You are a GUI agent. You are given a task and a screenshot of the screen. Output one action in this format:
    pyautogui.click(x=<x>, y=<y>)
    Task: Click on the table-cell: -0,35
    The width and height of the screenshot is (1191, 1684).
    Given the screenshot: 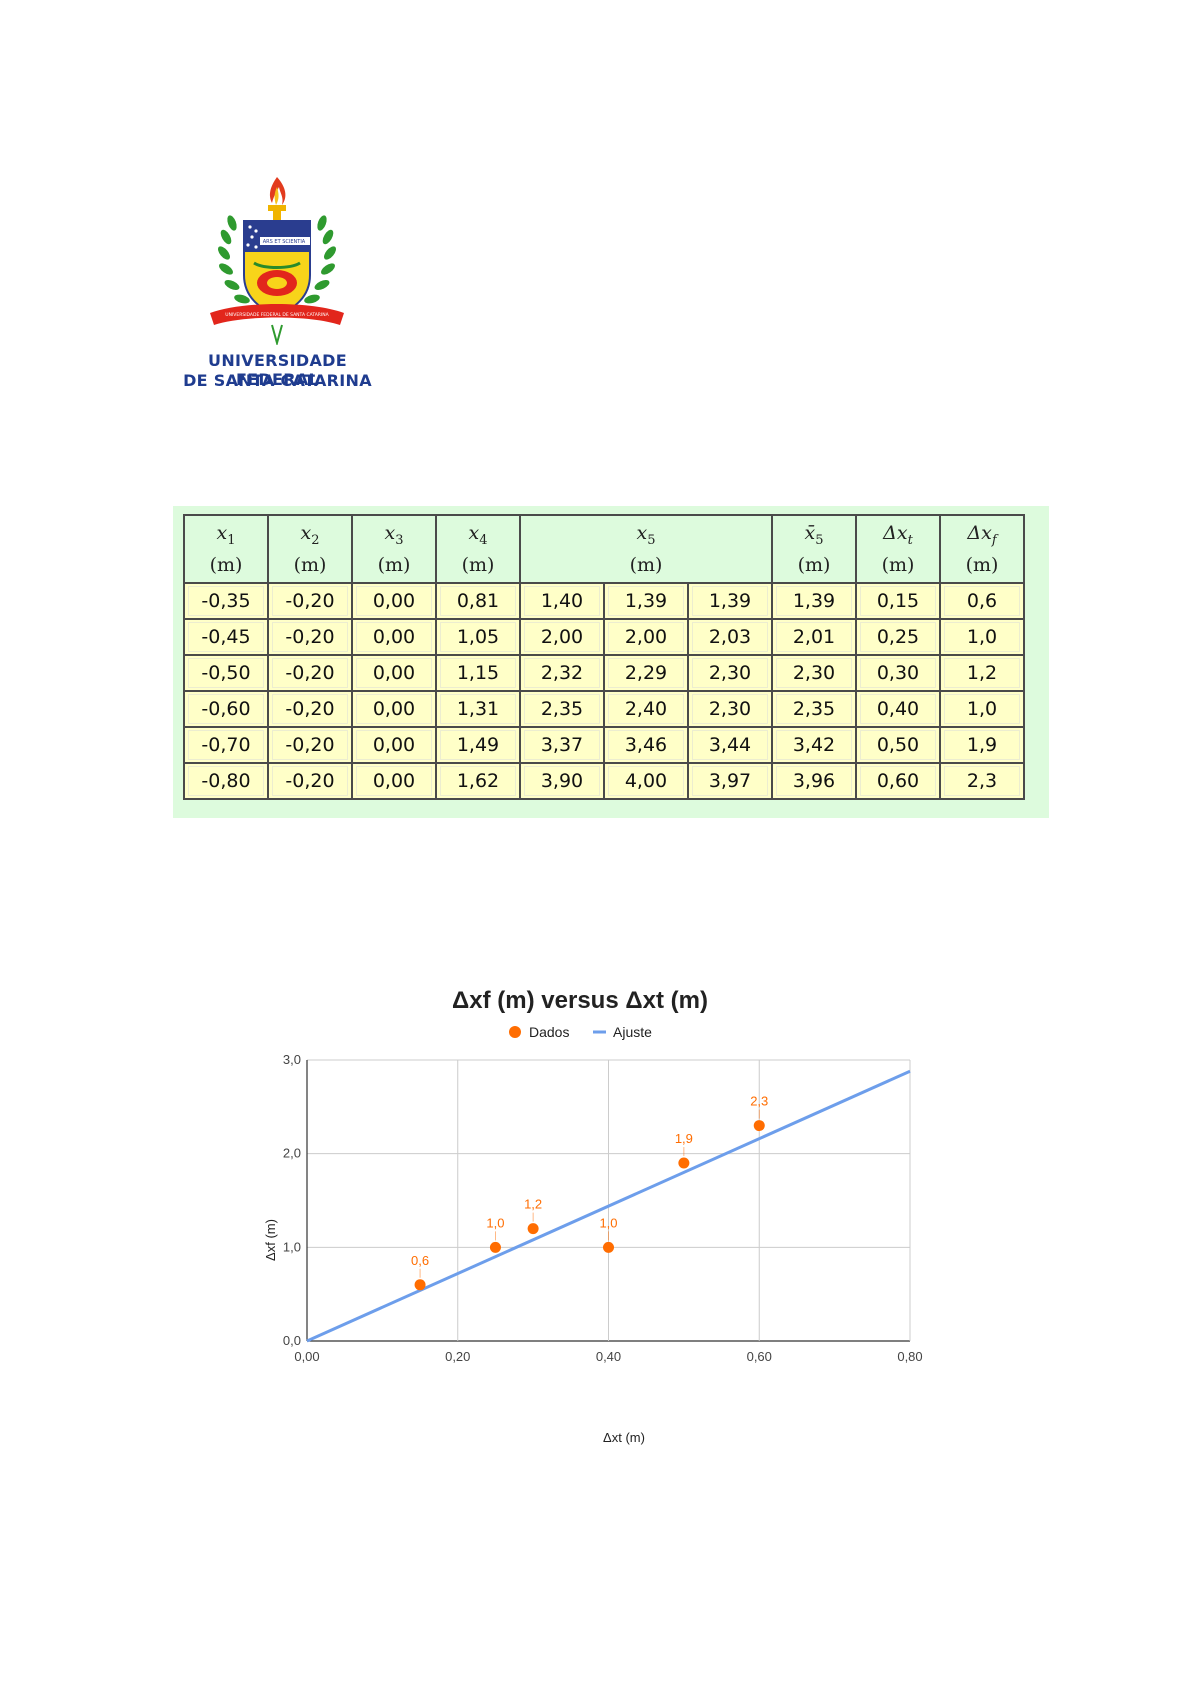 What is the action you would take?
    pyautogui.click(x=226, y=601)
    